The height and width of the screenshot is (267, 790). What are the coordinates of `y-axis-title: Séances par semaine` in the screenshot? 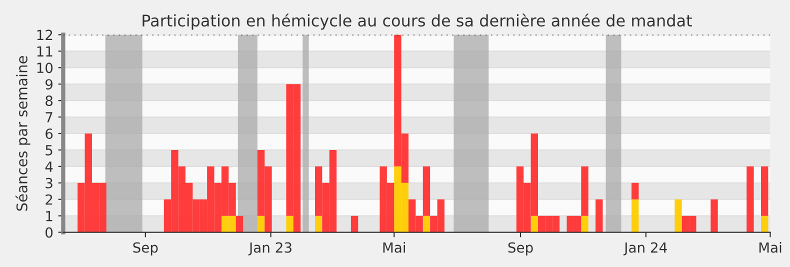 It's located at (23, 133).